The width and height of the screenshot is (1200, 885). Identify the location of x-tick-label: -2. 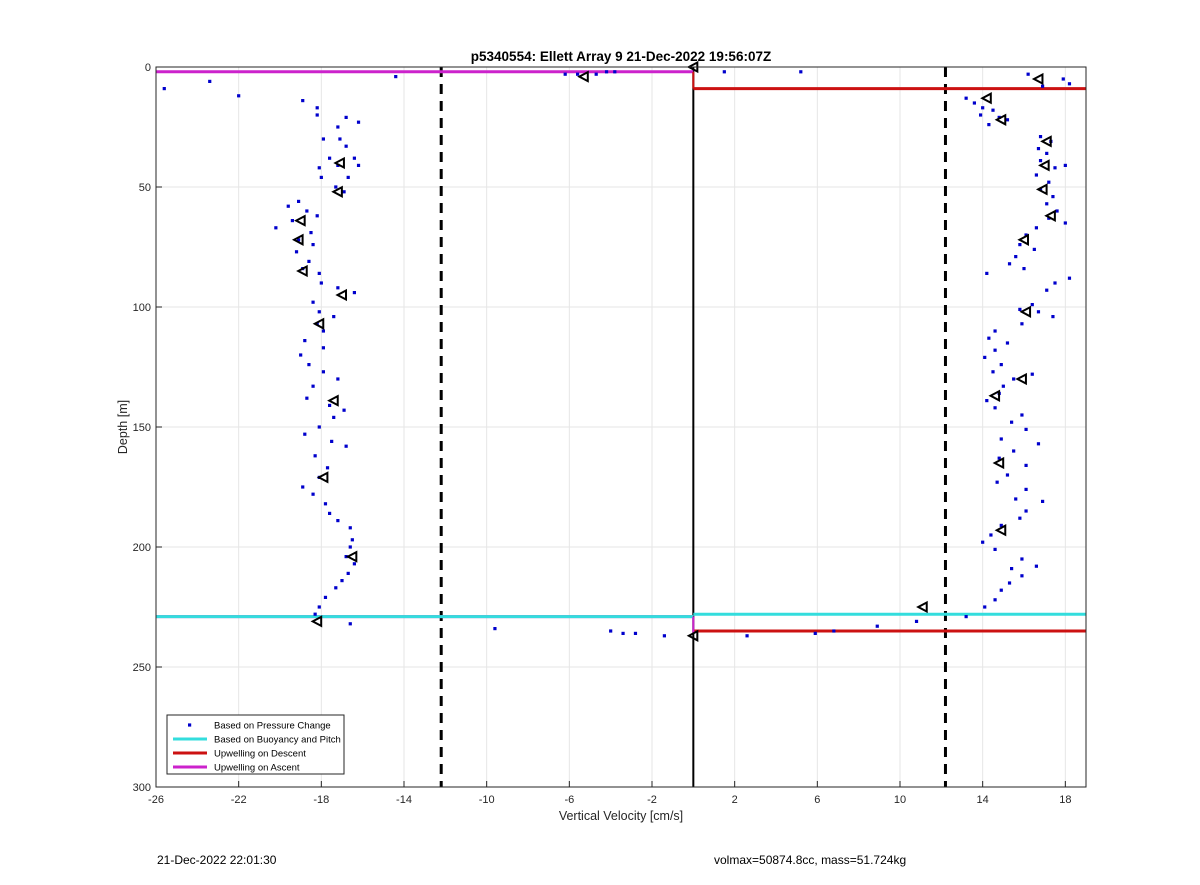
(652, 800).